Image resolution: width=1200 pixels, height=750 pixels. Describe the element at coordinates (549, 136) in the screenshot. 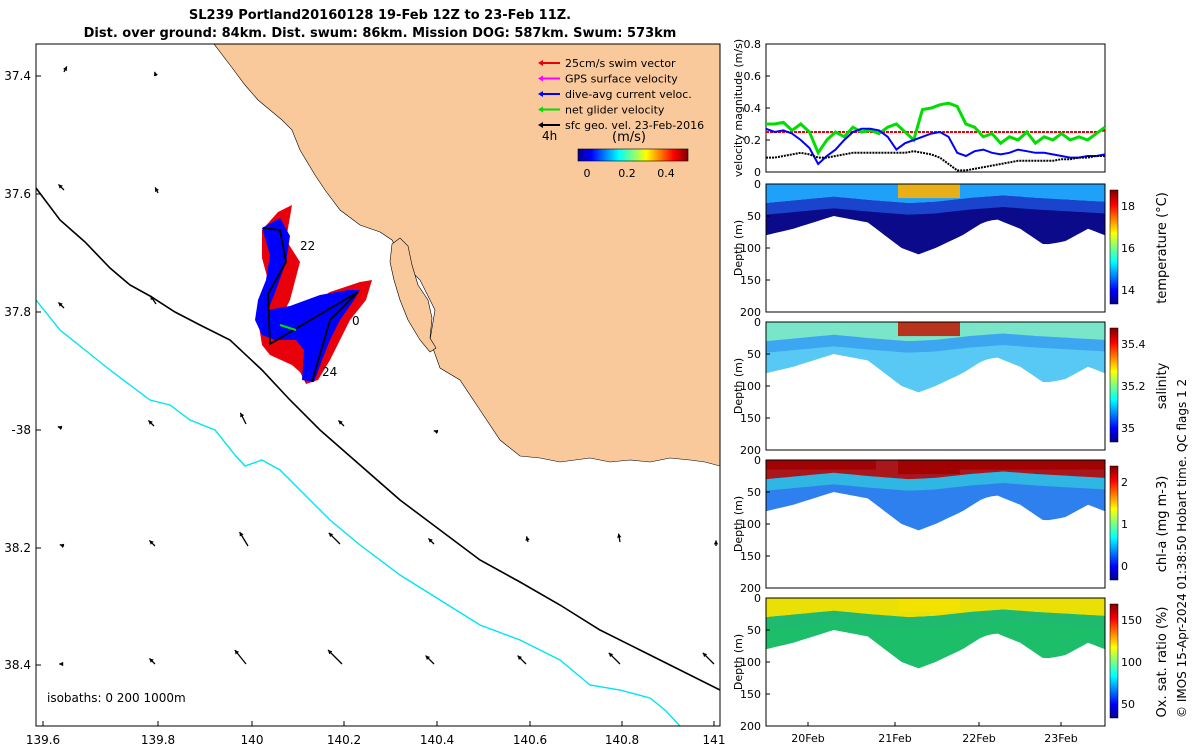

I see `scale-label: 4h` at that location.